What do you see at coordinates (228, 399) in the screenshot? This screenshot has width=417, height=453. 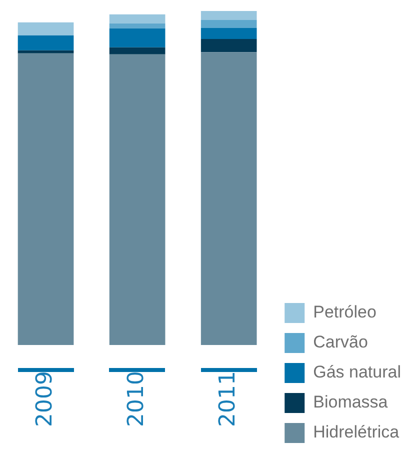 I see `x-tick-label: 2011` at bounding box center [228, 399].